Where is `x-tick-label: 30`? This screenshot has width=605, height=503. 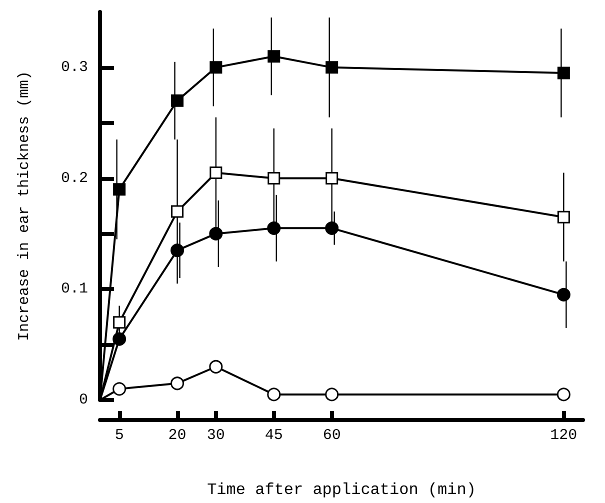 x-tick-label: 30 is located at coordinates (215, 435).